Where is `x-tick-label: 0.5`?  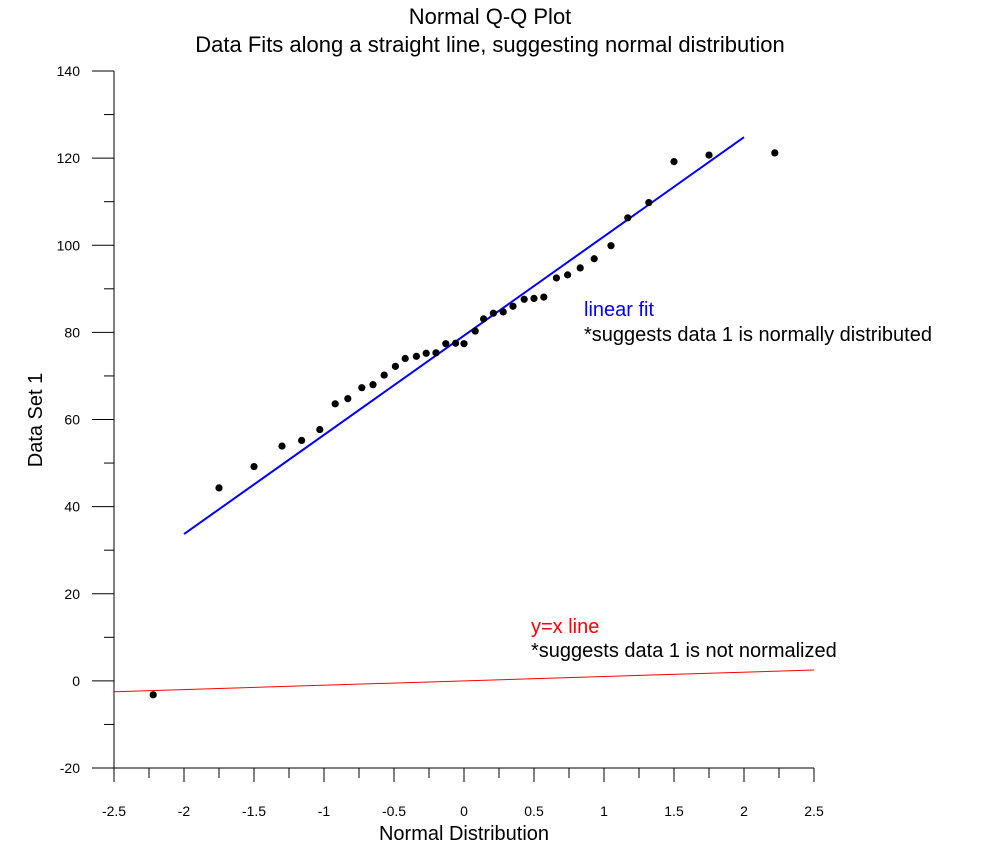 x-tick-label: 0.5 is located at coordinates (534, 811).